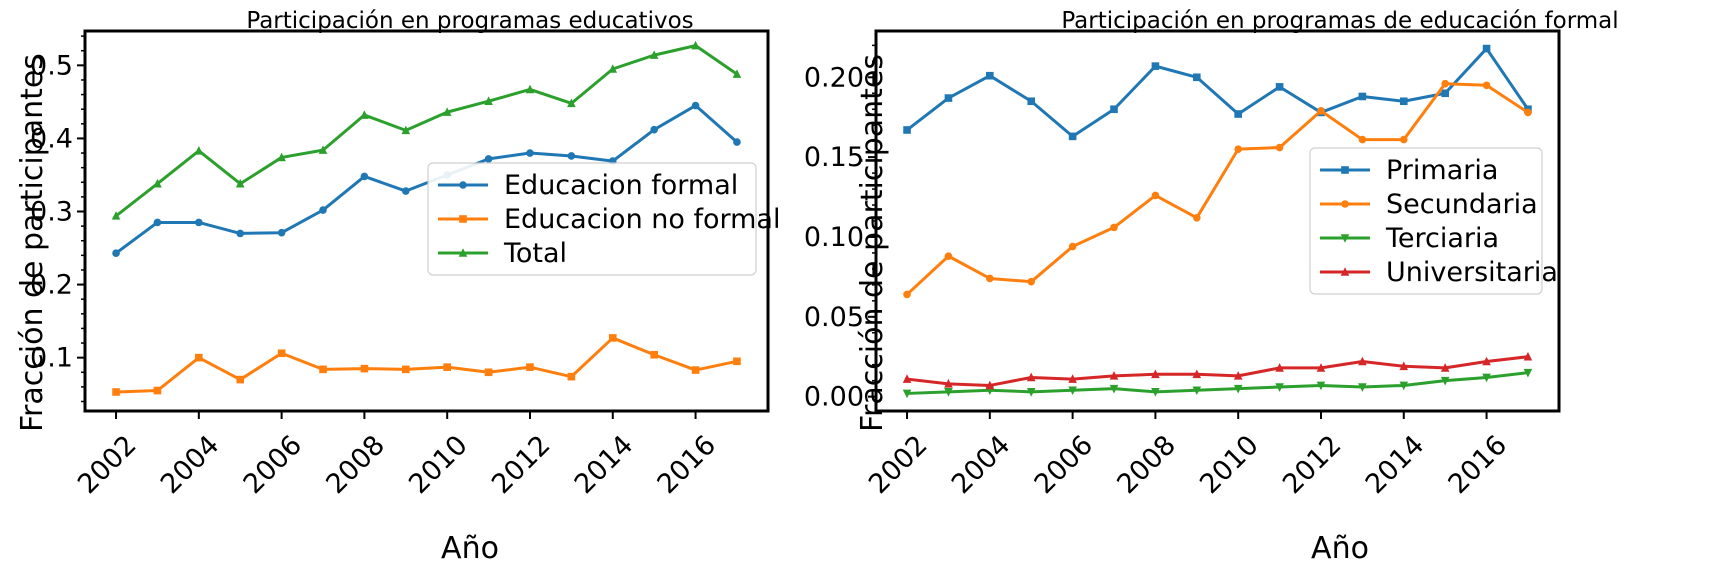 The image size is (1720, 568). Describe the element at coordinates (535, 253) in the screenshot. I see `legend-label: Total` at that location.